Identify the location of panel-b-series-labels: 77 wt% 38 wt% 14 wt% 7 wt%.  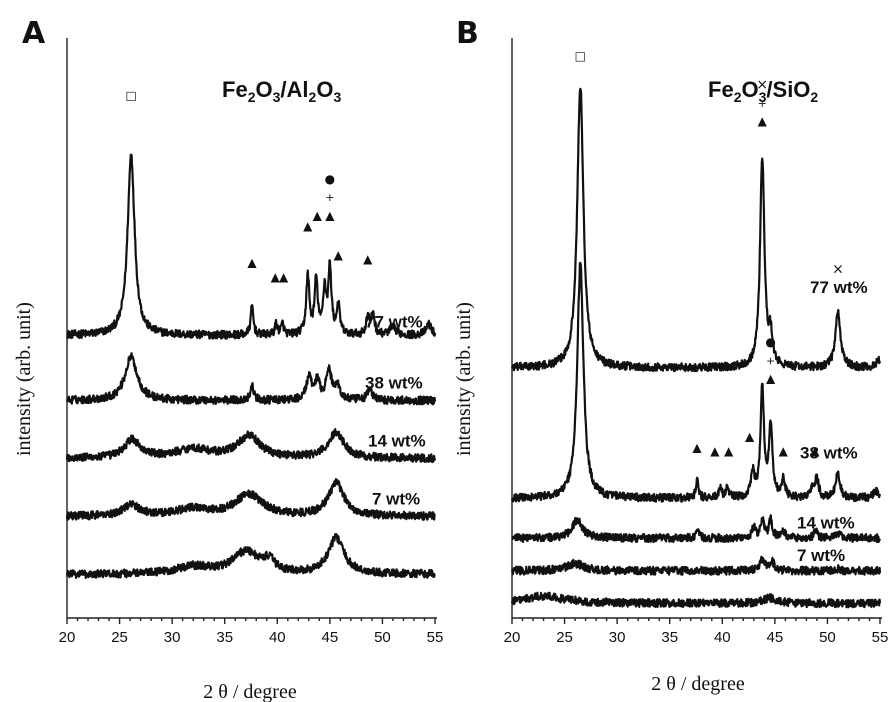
(832, 421).